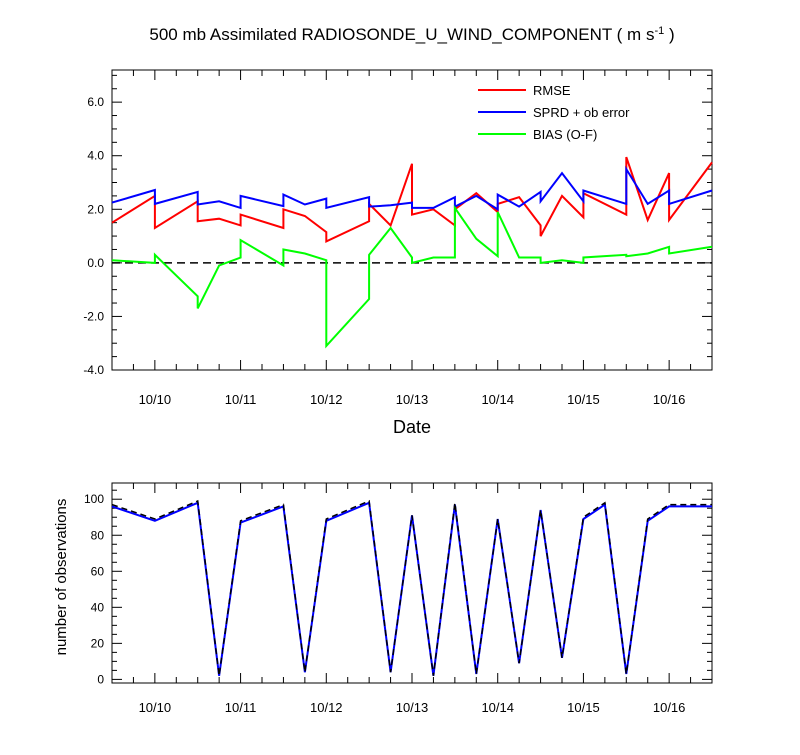  I want to click on y-tick-label: 0, so click(100, 679).